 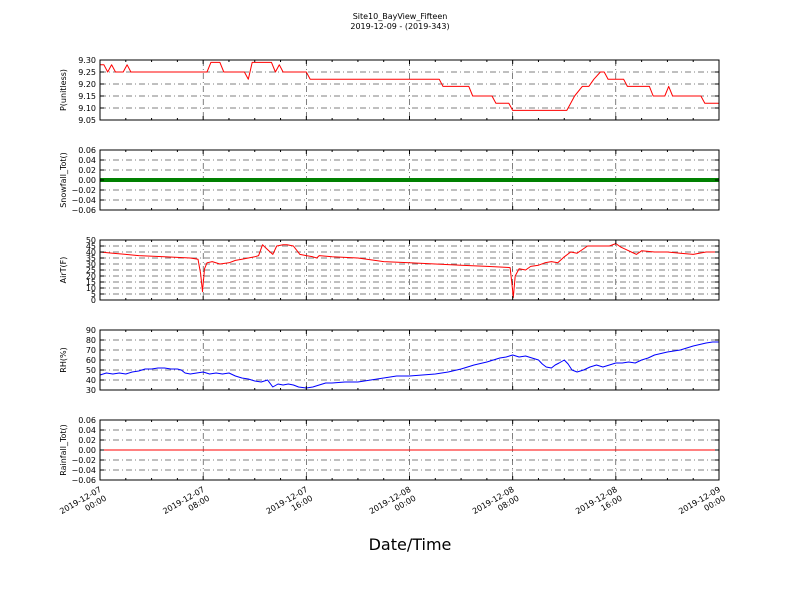 What do you see at coordinates (83, 505) in the screenshot?
I see `x-tick-label: 2019-12-0700:00` at bounding box center [83, 505].